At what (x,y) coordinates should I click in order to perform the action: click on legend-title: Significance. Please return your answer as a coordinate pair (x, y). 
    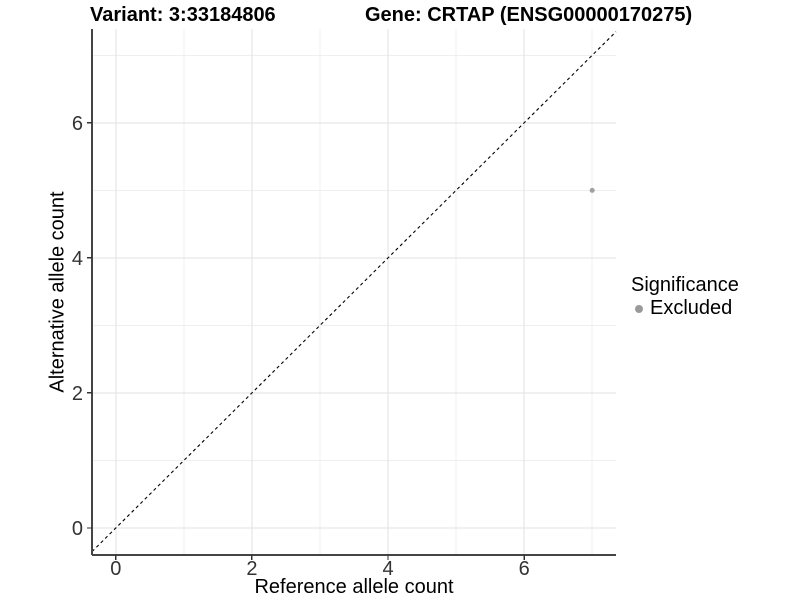
    Looking at the image, I should click on (685, 285).